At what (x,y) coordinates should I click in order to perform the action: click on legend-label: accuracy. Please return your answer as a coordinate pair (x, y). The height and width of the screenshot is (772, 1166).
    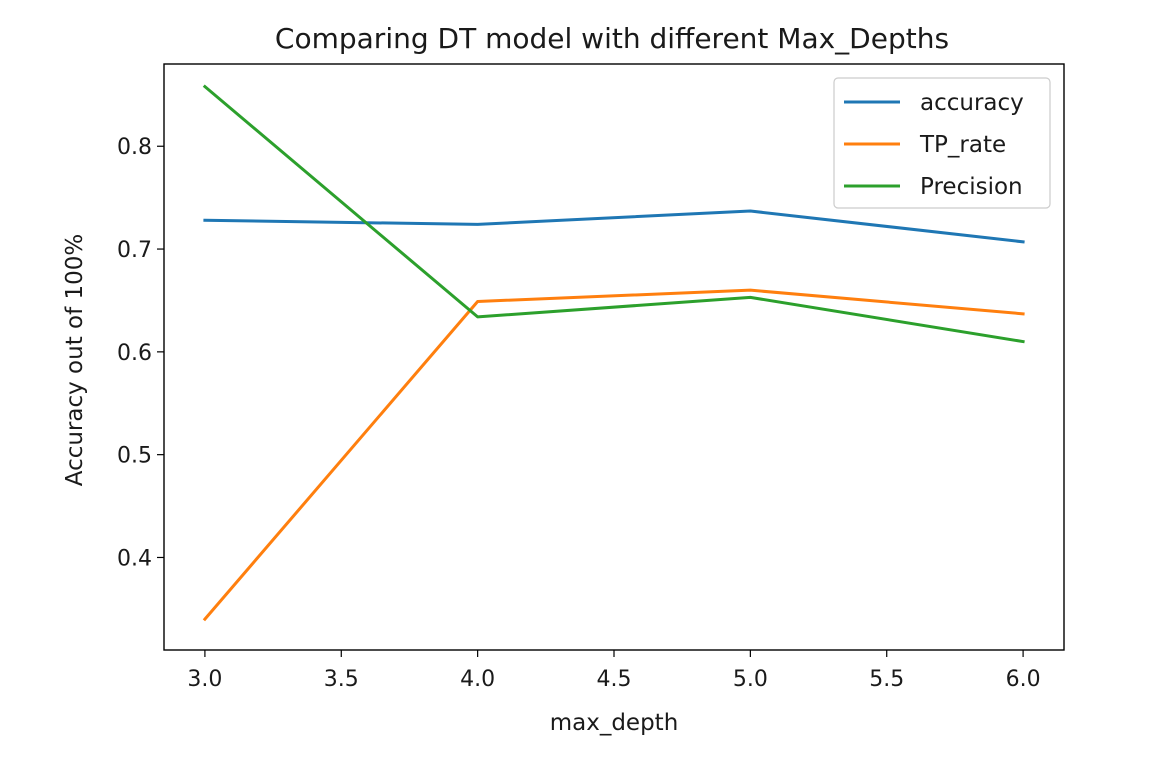
    Looking at the image, I should click on (972, 103).